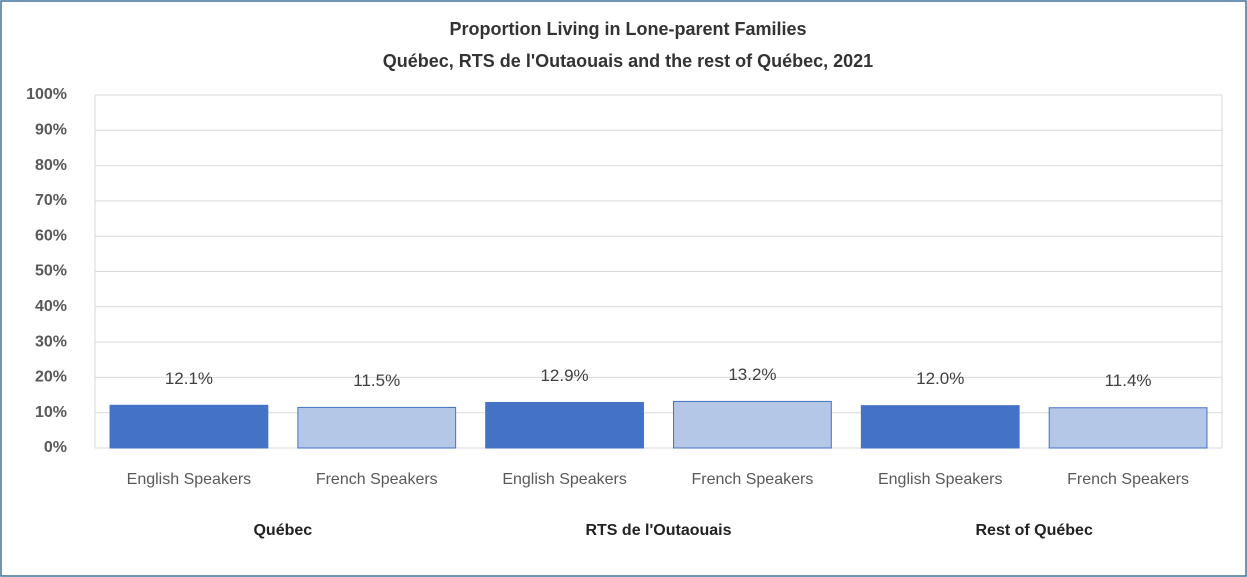  Describe the element at coordinates (1033, 530) in the screenshot. I see `group-label: Rest of Québec` at that location.